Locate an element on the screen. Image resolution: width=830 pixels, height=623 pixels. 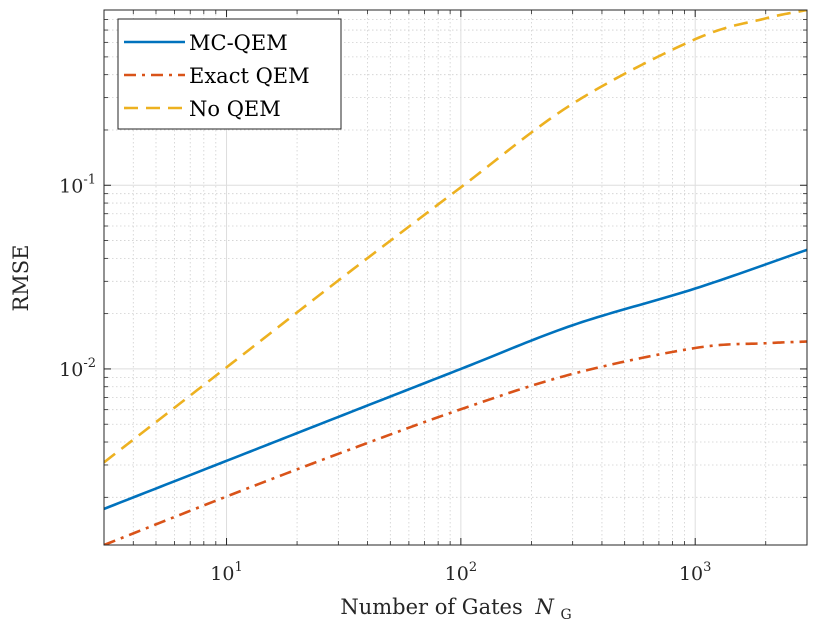
legend-label-exact-qem: Exact QEM is located at coordinates (249, 76).